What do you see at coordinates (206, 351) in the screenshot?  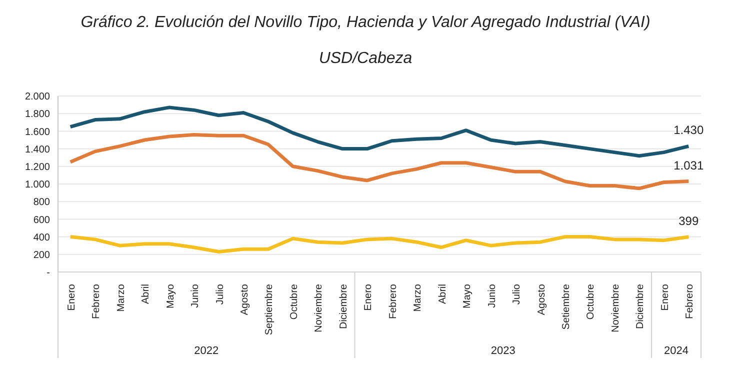 I see `text: 2022` at bounding box center [206, 351].